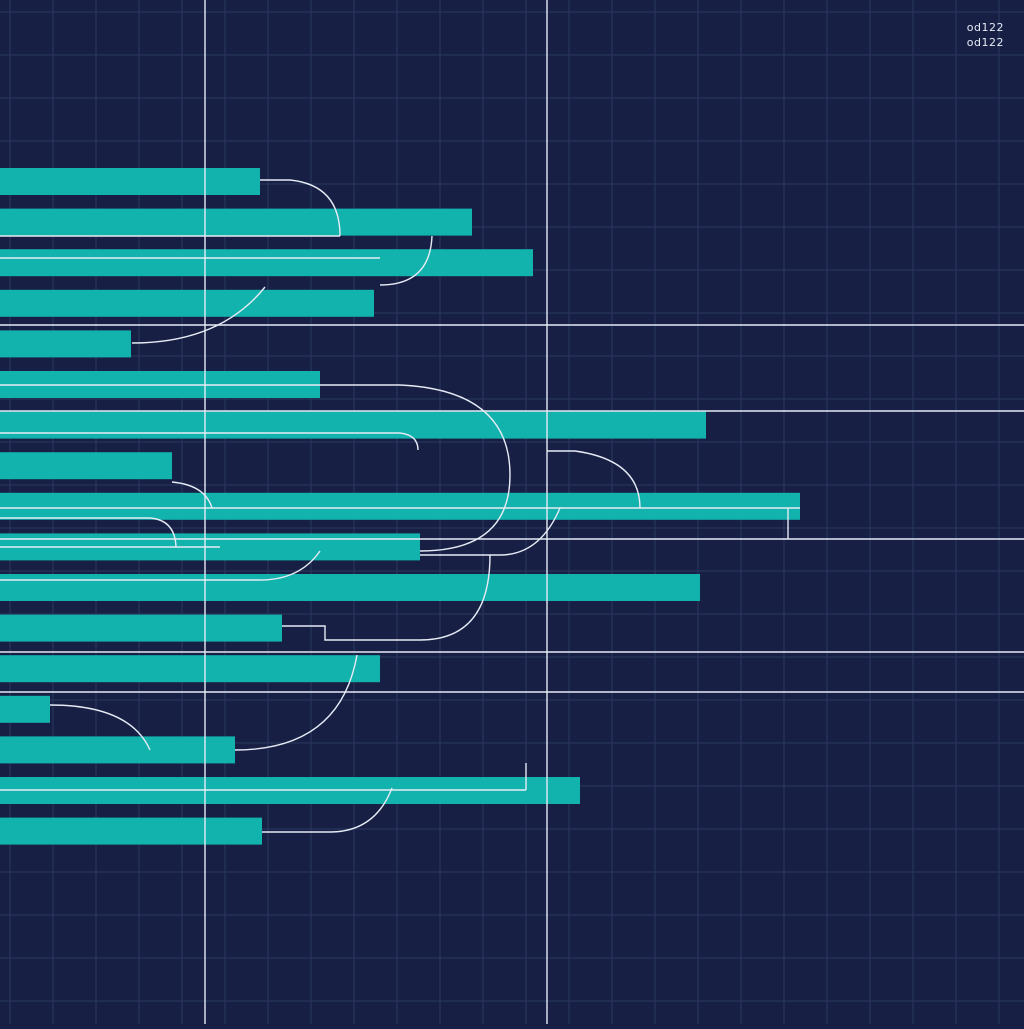 This screenshot has height=1029, width=1024. Describe the element at coordinates (985, 35) in the screenshot. I see `corner-label: od122 od122` at that location.